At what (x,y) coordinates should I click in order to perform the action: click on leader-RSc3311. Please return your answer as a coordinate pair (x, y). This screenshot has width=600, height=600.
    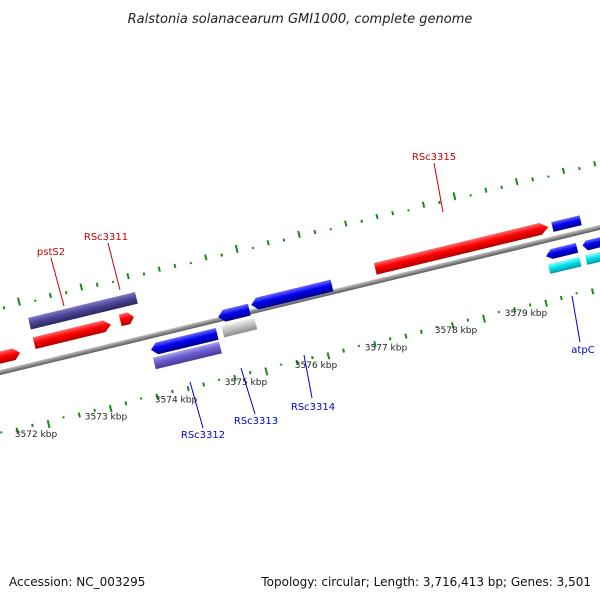
    Looking at the image, I should click on (114, 266).